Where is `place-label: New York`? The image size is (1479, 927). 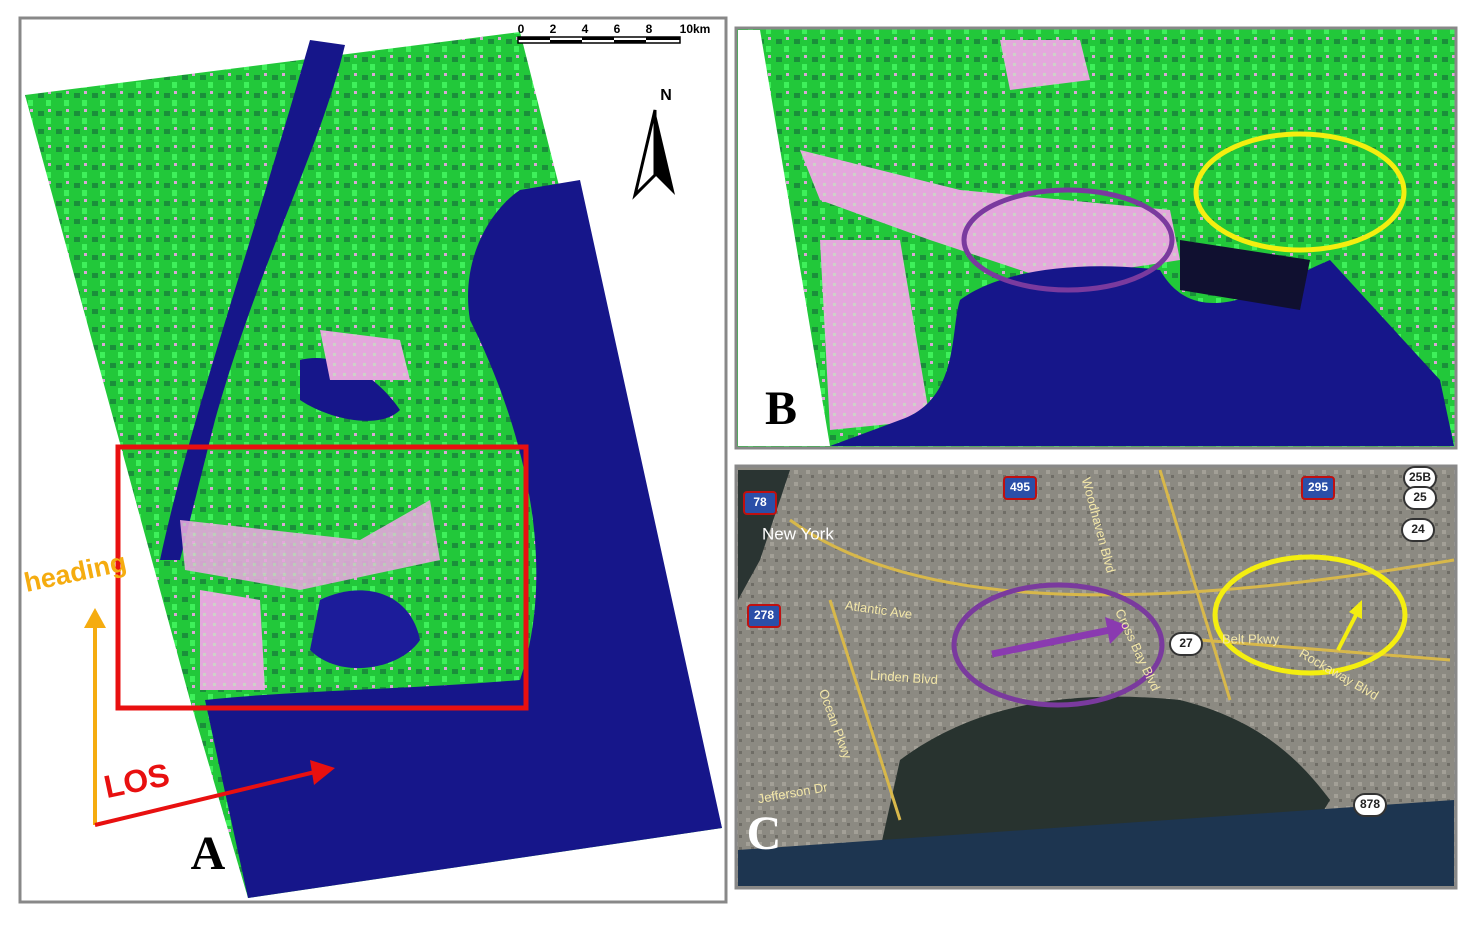 place-label: New York is located at coordinates (798, 533).